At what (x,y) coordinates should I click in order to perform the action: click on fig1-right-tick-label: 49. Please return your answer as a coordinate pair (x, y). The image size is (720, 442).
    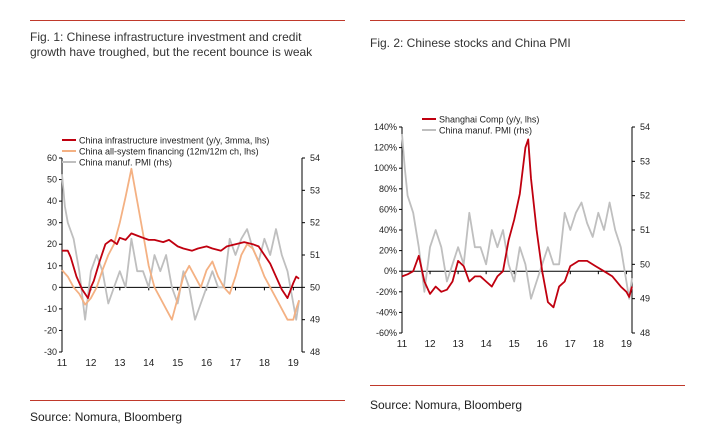
    Looking at the image, I should click on (315, 320).